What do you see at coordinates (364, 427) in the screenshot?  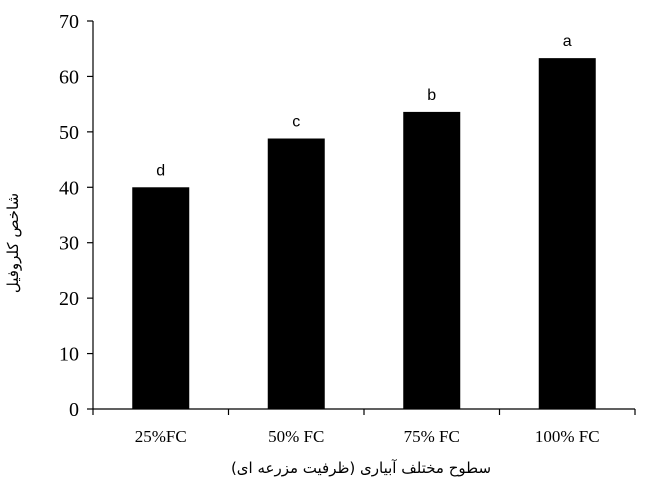 I see `x-axis-ticks: 25%FC 50% FC 75% FC 100% FC` at bounding box center [364, 427].